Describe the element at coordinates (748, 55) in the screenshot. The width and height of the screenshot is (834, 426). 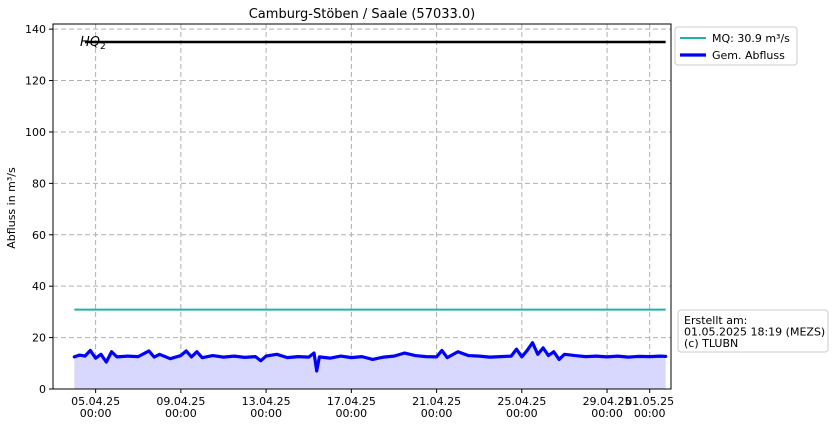
I see `legend-series-label: Gem. Abfluss` at that location.